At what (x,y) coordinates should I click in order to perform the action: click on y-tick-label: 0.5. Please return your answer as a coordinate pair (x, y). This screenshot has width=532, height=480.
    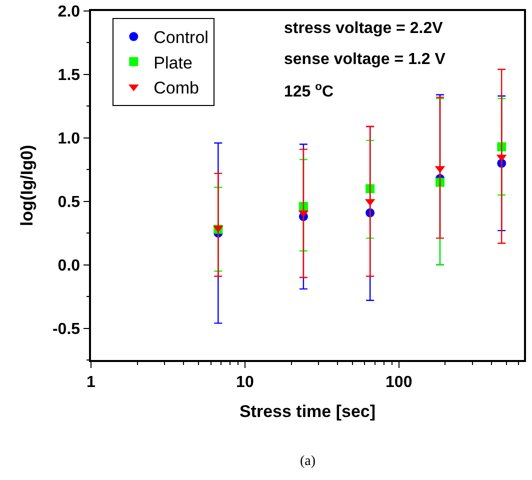
    Looking at the image, I should click on (69, 202).